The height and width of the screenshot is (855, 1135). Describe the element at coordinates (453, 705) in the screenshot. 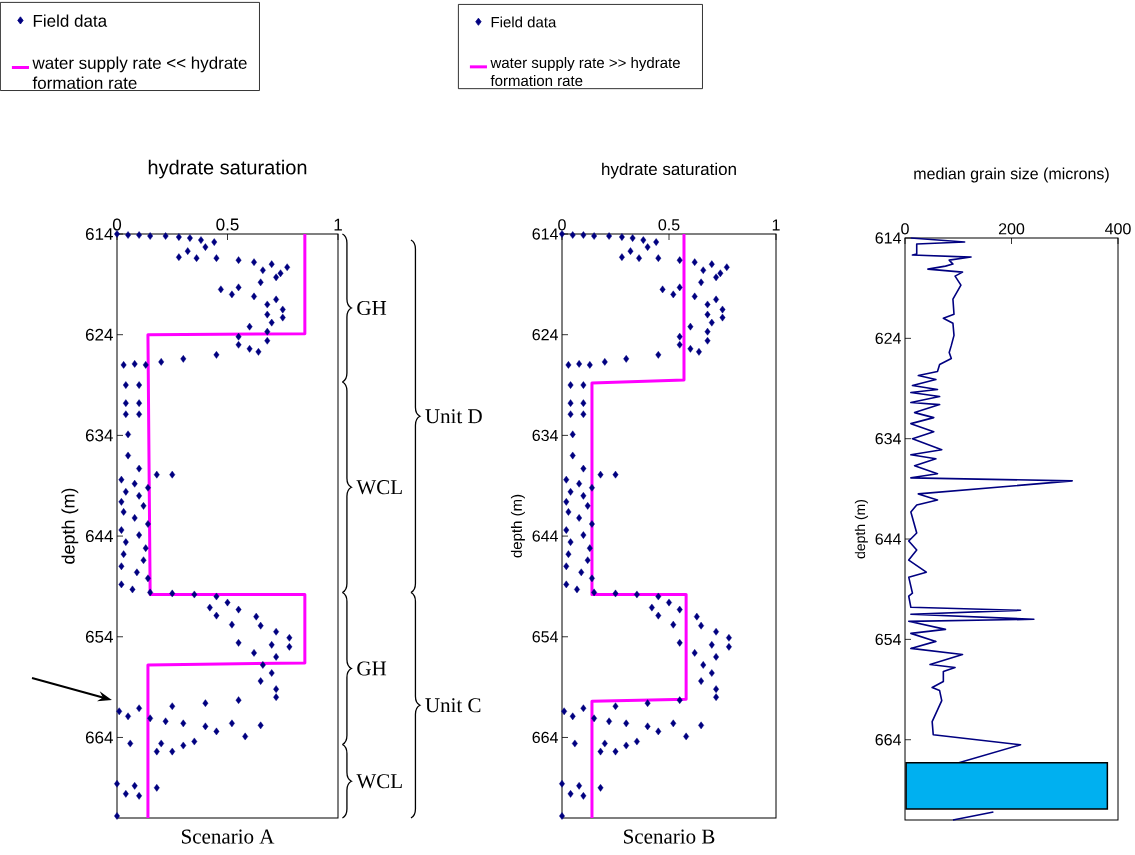

I see `text: Unit C` at that location.